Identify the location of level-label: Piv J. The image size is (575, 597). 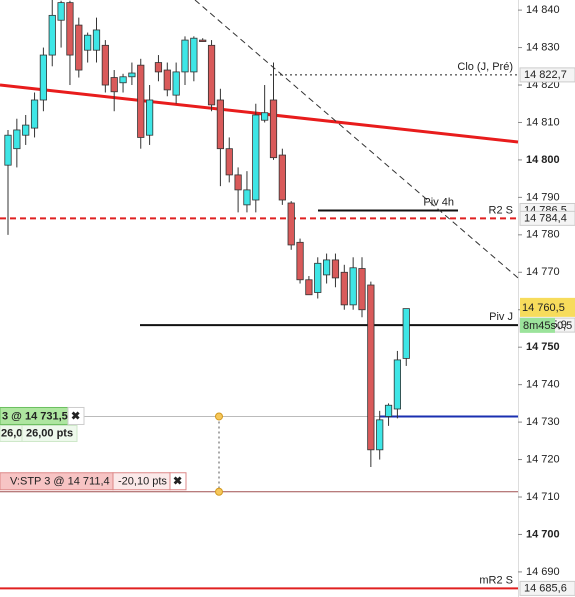
(501, 317).